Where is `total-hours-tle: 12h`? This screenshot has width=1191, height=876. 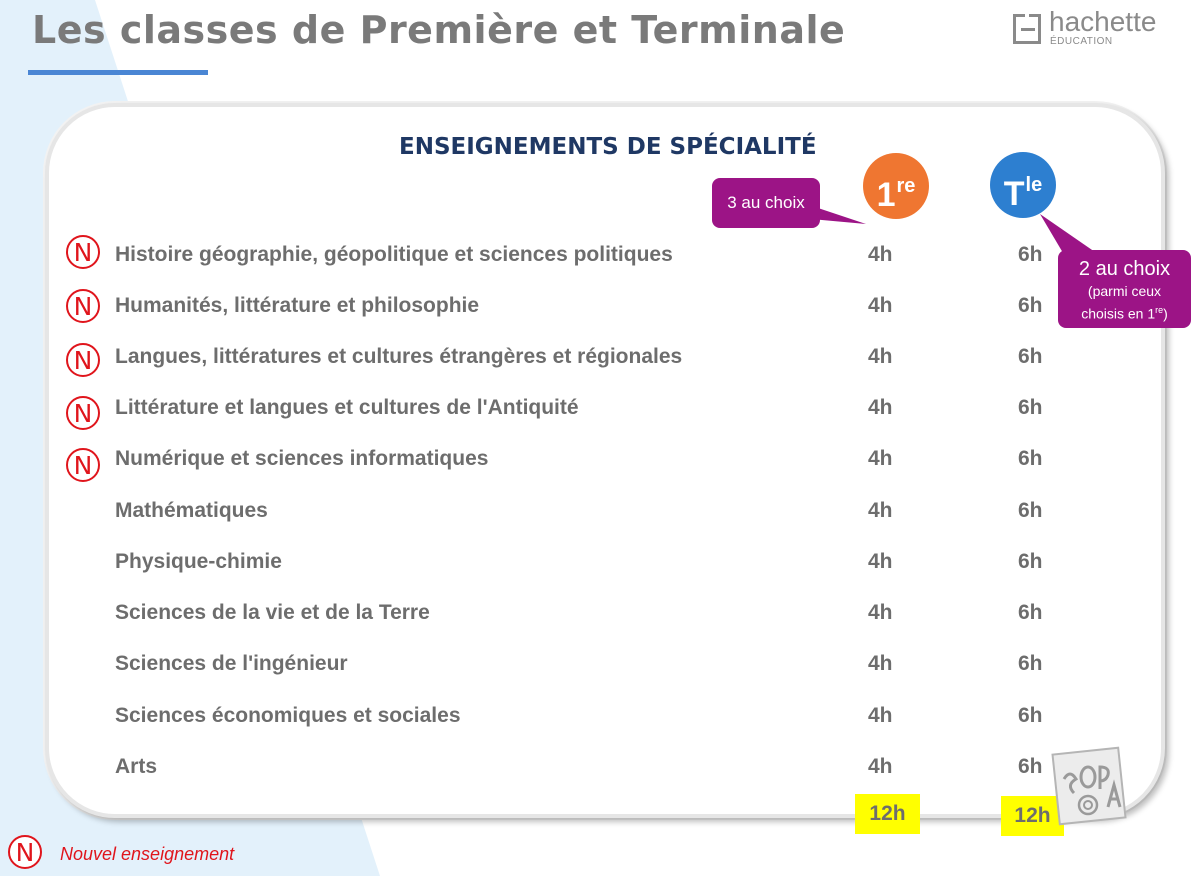 total-hours-tle: 12h is located at coordinates (1032, 816).